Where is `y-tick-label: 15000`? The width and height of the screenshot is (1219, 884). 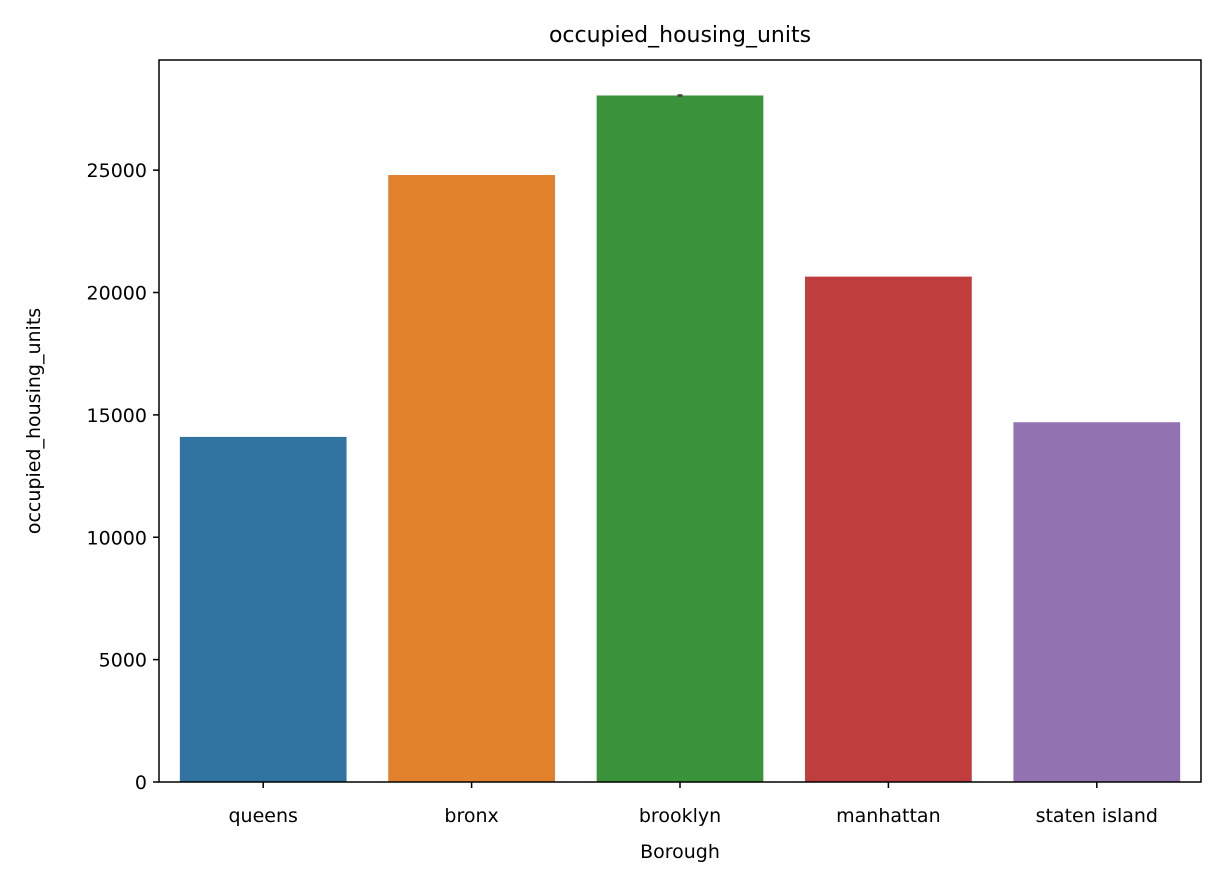 y-tick-label: 15000 is located at coordinates (117, 416).